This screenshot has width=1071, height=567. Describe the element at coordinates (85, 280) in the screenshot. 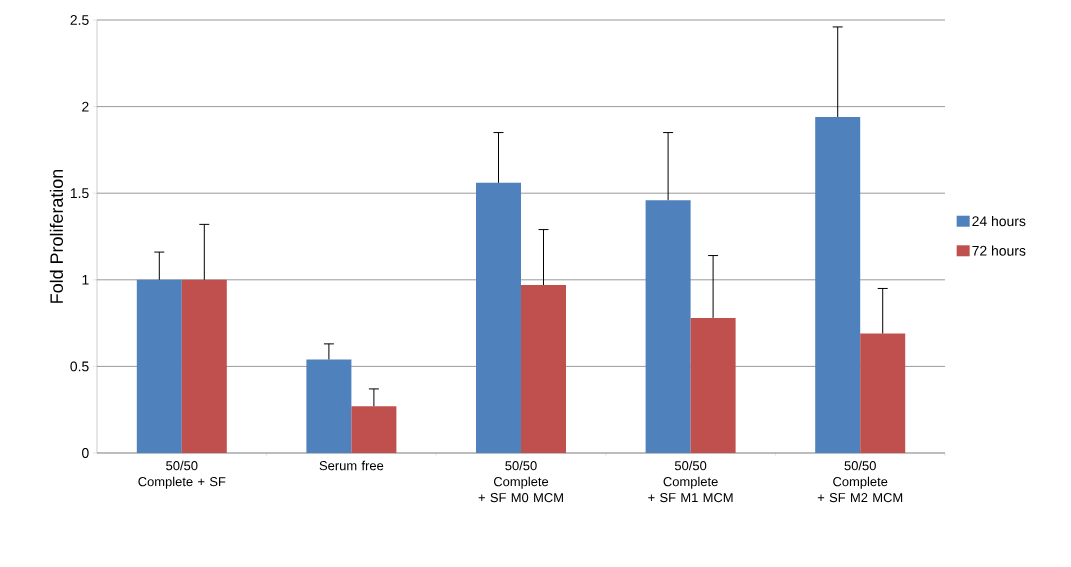

I see `y-tick-label: 1` at that location.